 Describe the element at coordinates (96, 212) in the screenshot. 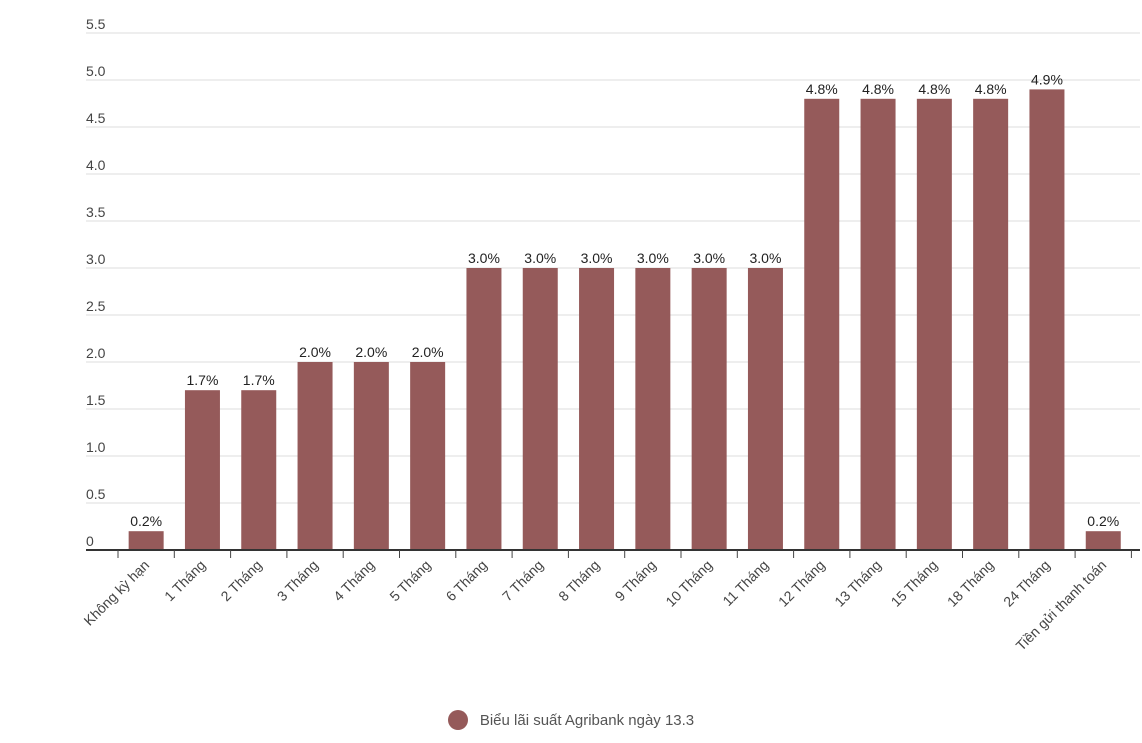

I see `y-tick-label: 3.5` at that location.